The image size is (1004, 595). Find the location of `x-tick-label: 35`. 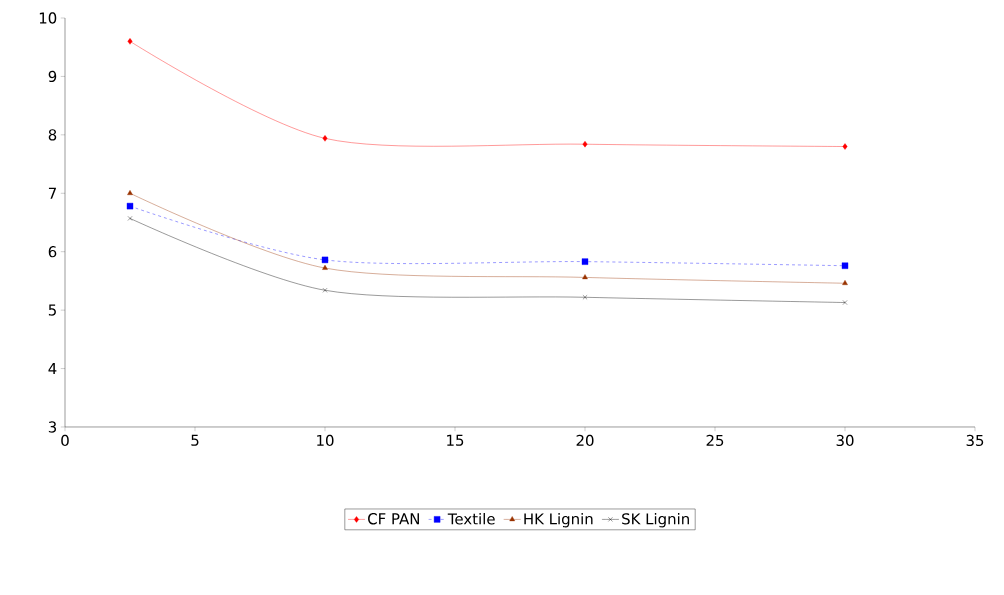

x-tick-label: 35 is located at coordinates (975, 440).